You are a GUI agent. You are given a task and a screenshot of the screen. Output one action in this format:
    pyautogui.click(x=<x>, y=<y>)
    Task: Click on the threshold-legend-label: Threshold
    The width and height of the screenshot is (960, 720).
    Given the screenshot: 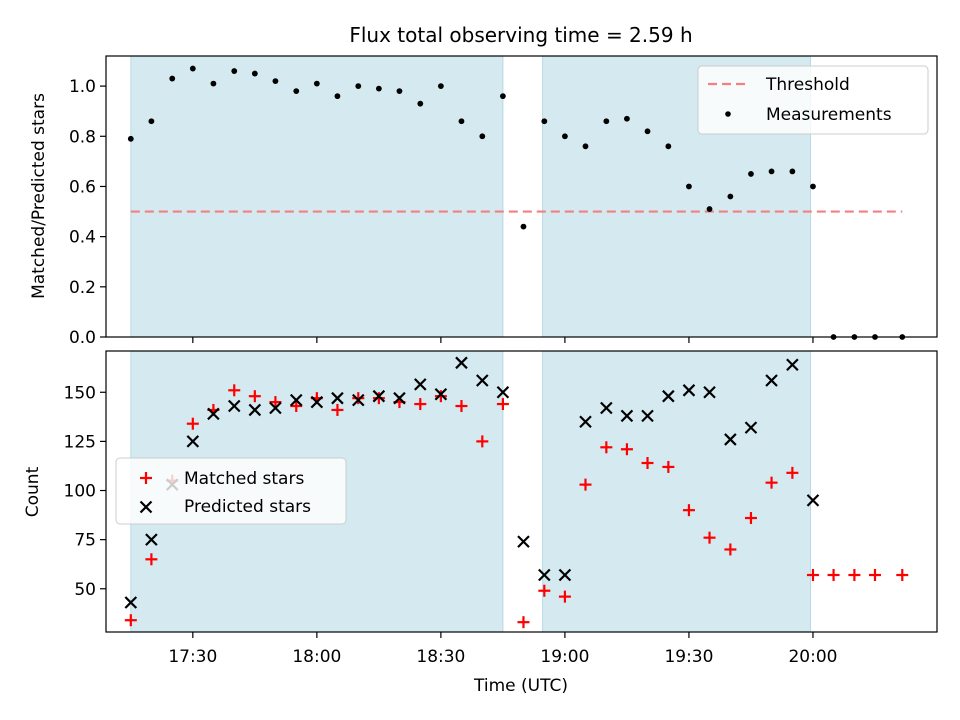 What is the action you would take?
    pyautogui.click(x=807, y=85)
    